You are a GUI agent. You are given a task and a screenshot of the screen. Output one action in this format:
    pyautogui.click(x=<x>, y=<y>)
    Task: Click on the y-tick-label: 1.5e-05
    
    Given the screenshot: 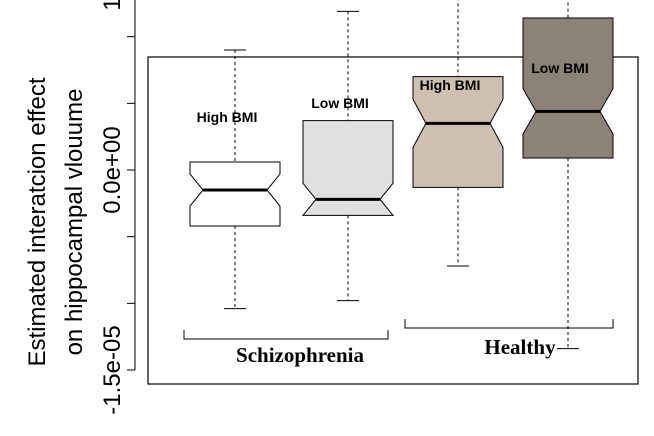 What is the action you would take?
    pyautogui.click(x=112, y=5)
    